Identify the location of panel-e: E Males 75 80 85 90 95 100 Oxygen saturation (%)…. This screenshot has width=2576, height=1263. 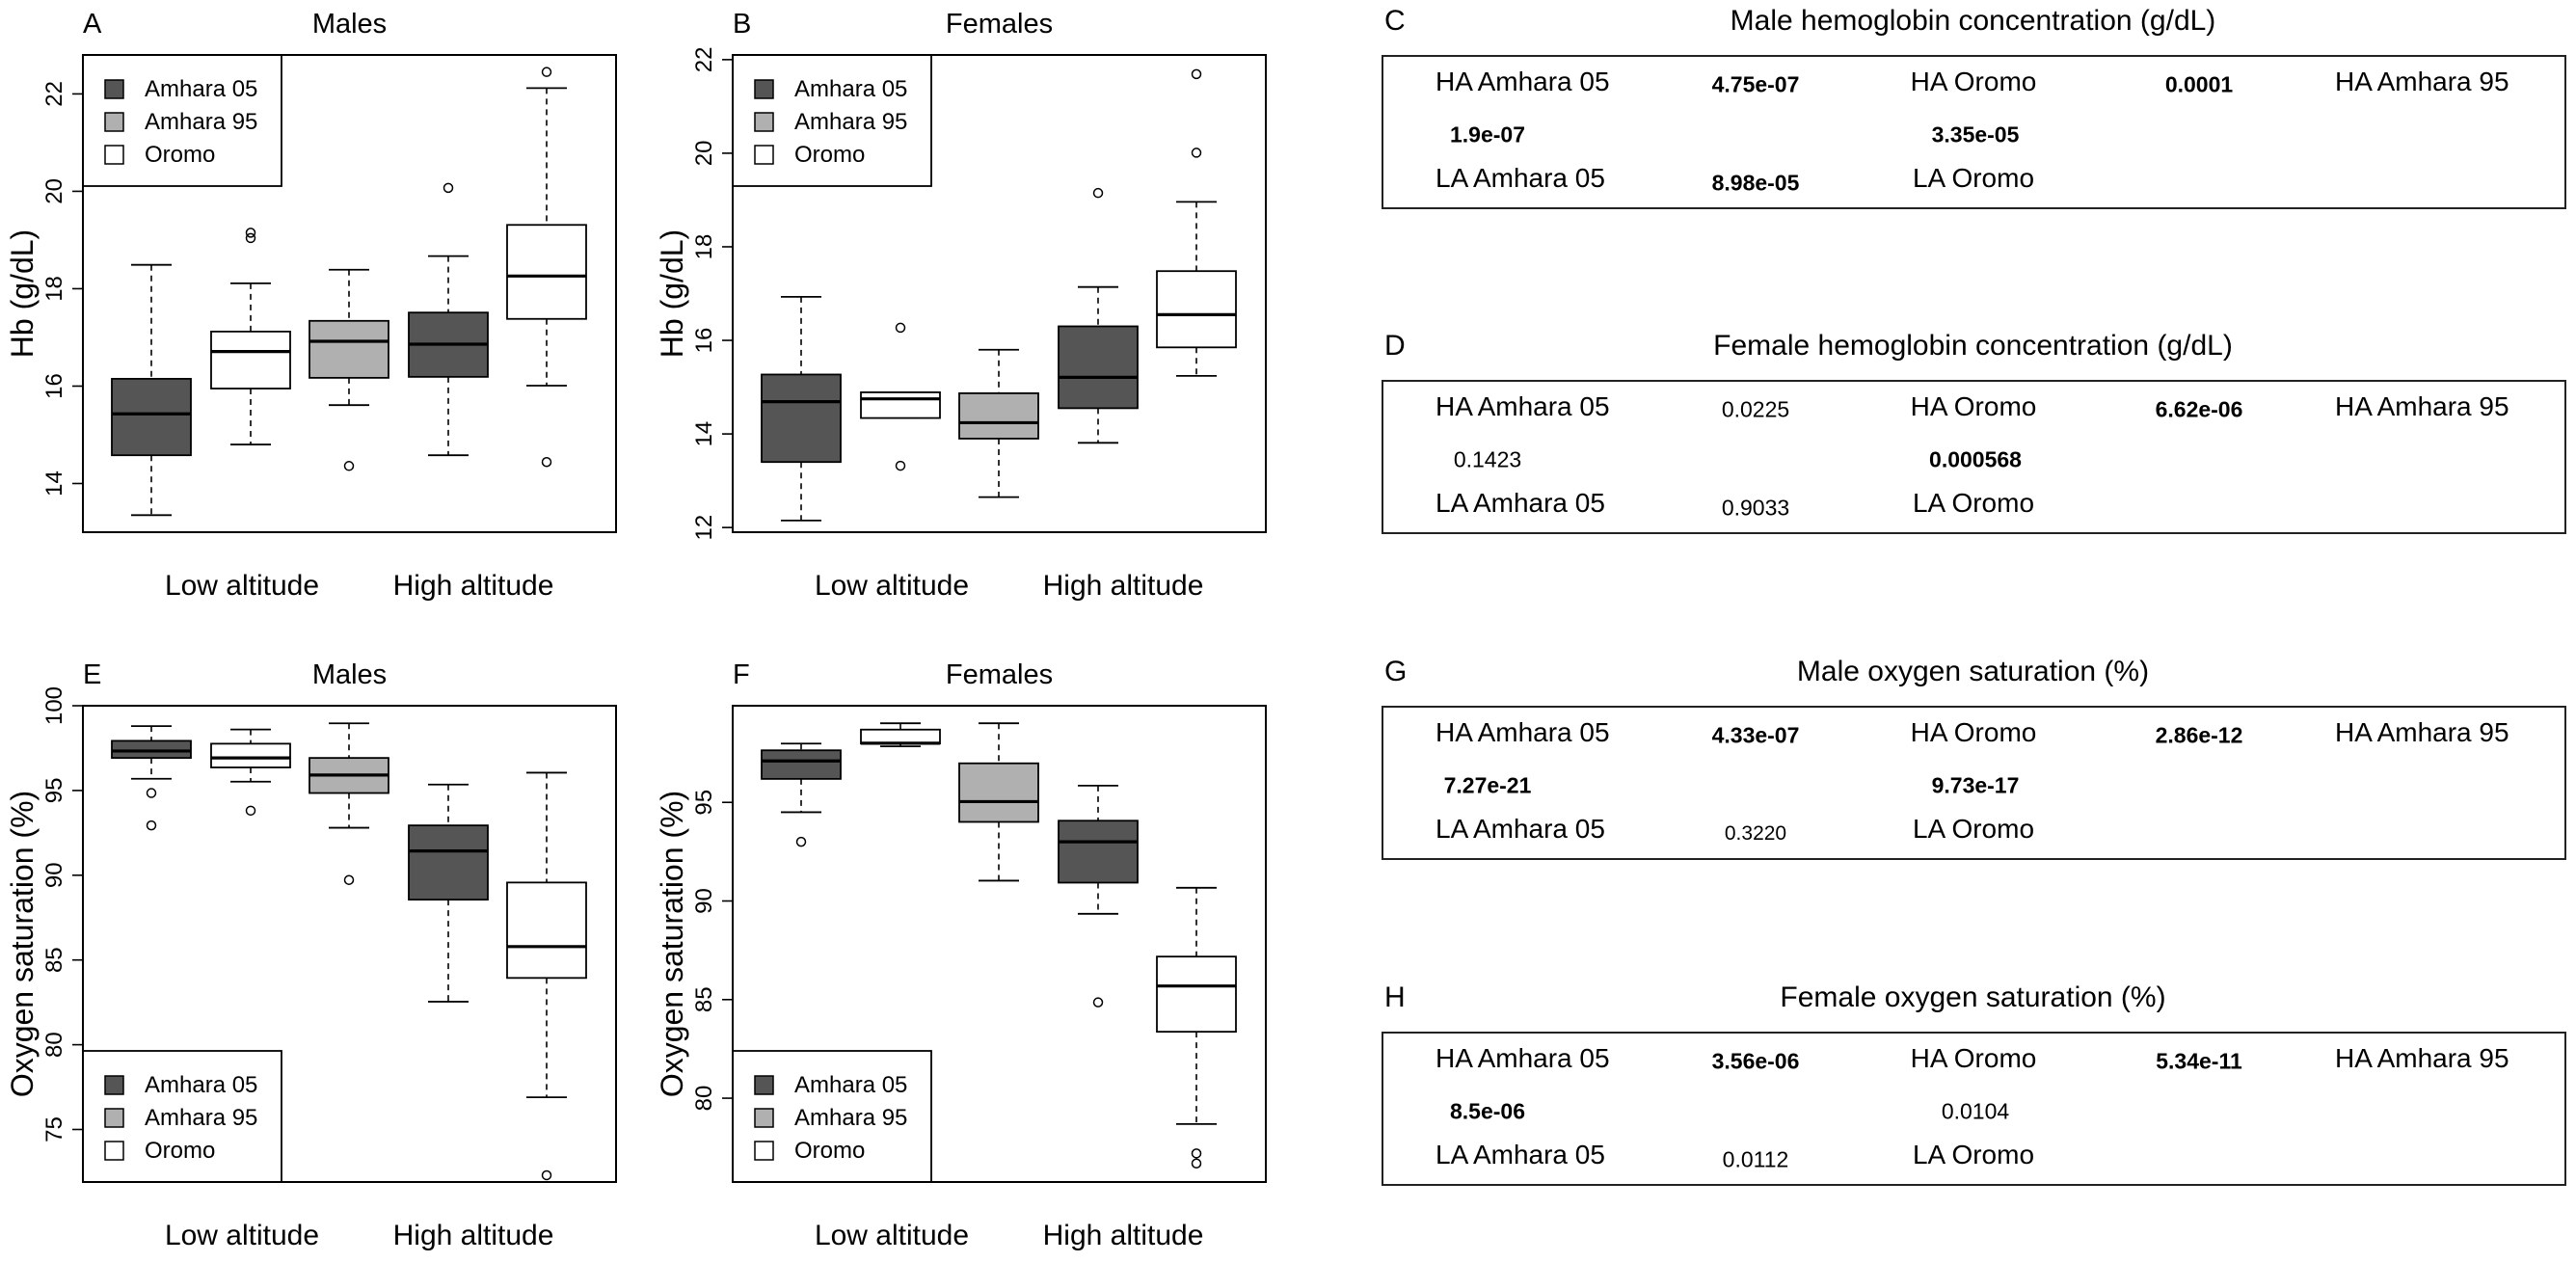
(311, 955).